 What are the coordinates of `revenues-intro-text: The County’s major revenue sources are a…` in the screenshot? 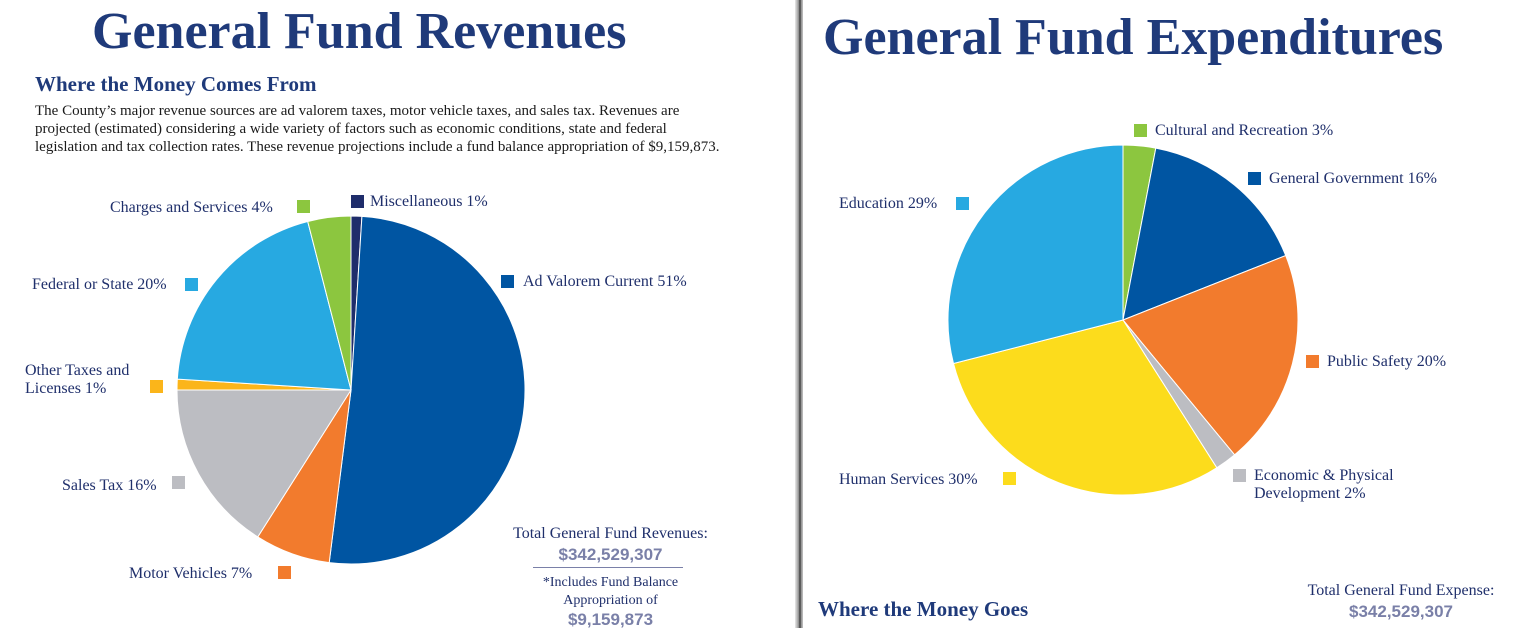 It's located at (377, 129).